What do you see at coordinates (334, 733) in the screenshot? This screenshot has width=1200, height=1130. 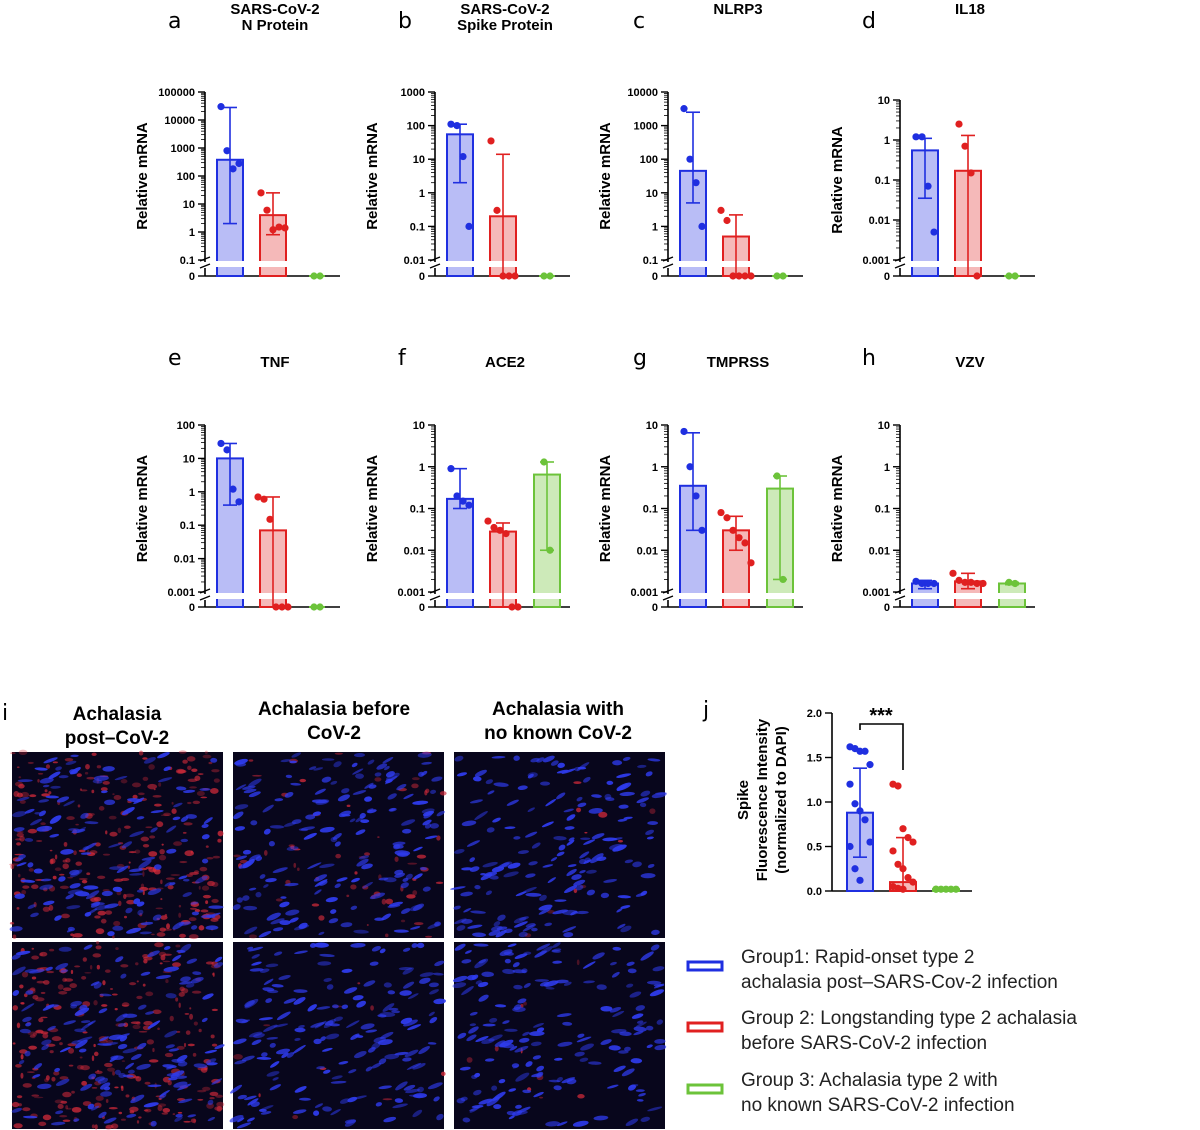 I see `image-column-title: CoV-2` at bounding box center [334, 733].